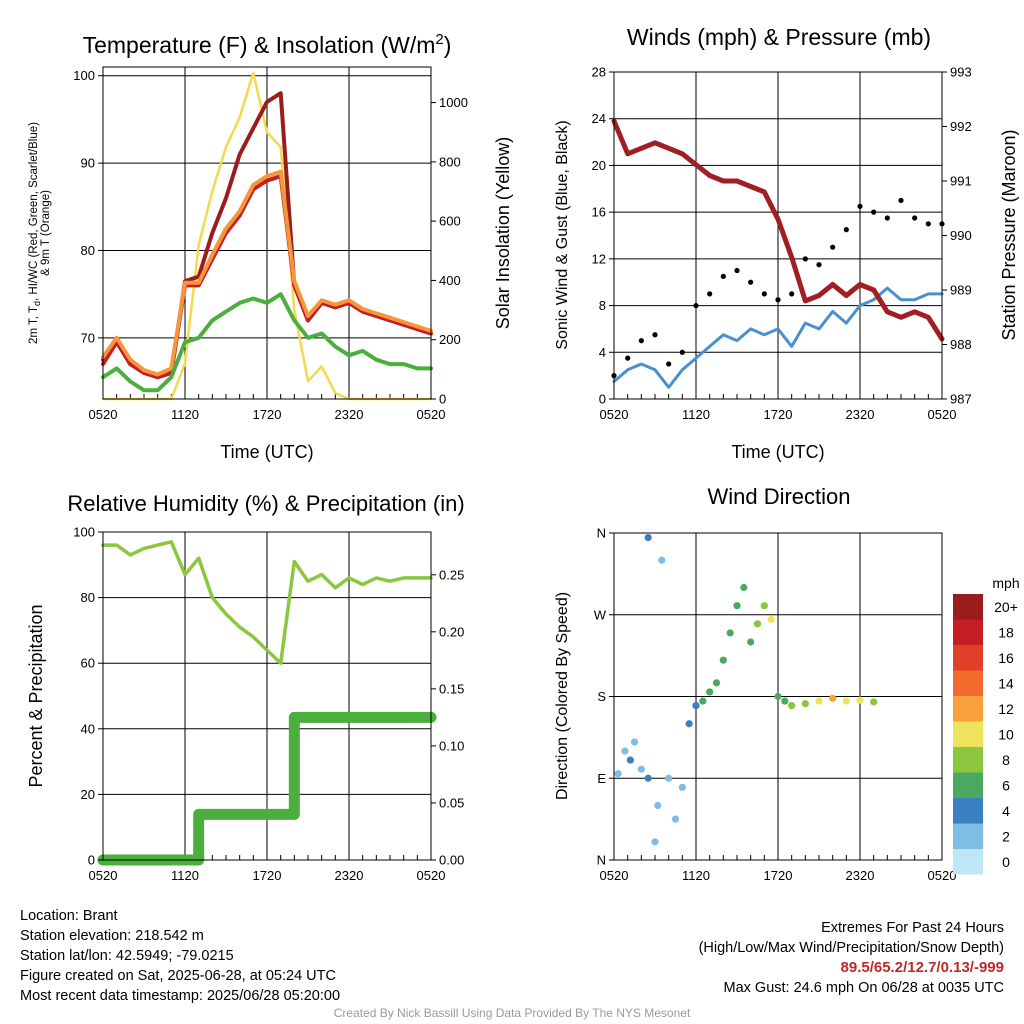 The image size is (1024, 1024). What do you see at coordinates (442, 399) in the screenshot?
I see `y-right-tick-label: 0` at bounding box center [442, 399].